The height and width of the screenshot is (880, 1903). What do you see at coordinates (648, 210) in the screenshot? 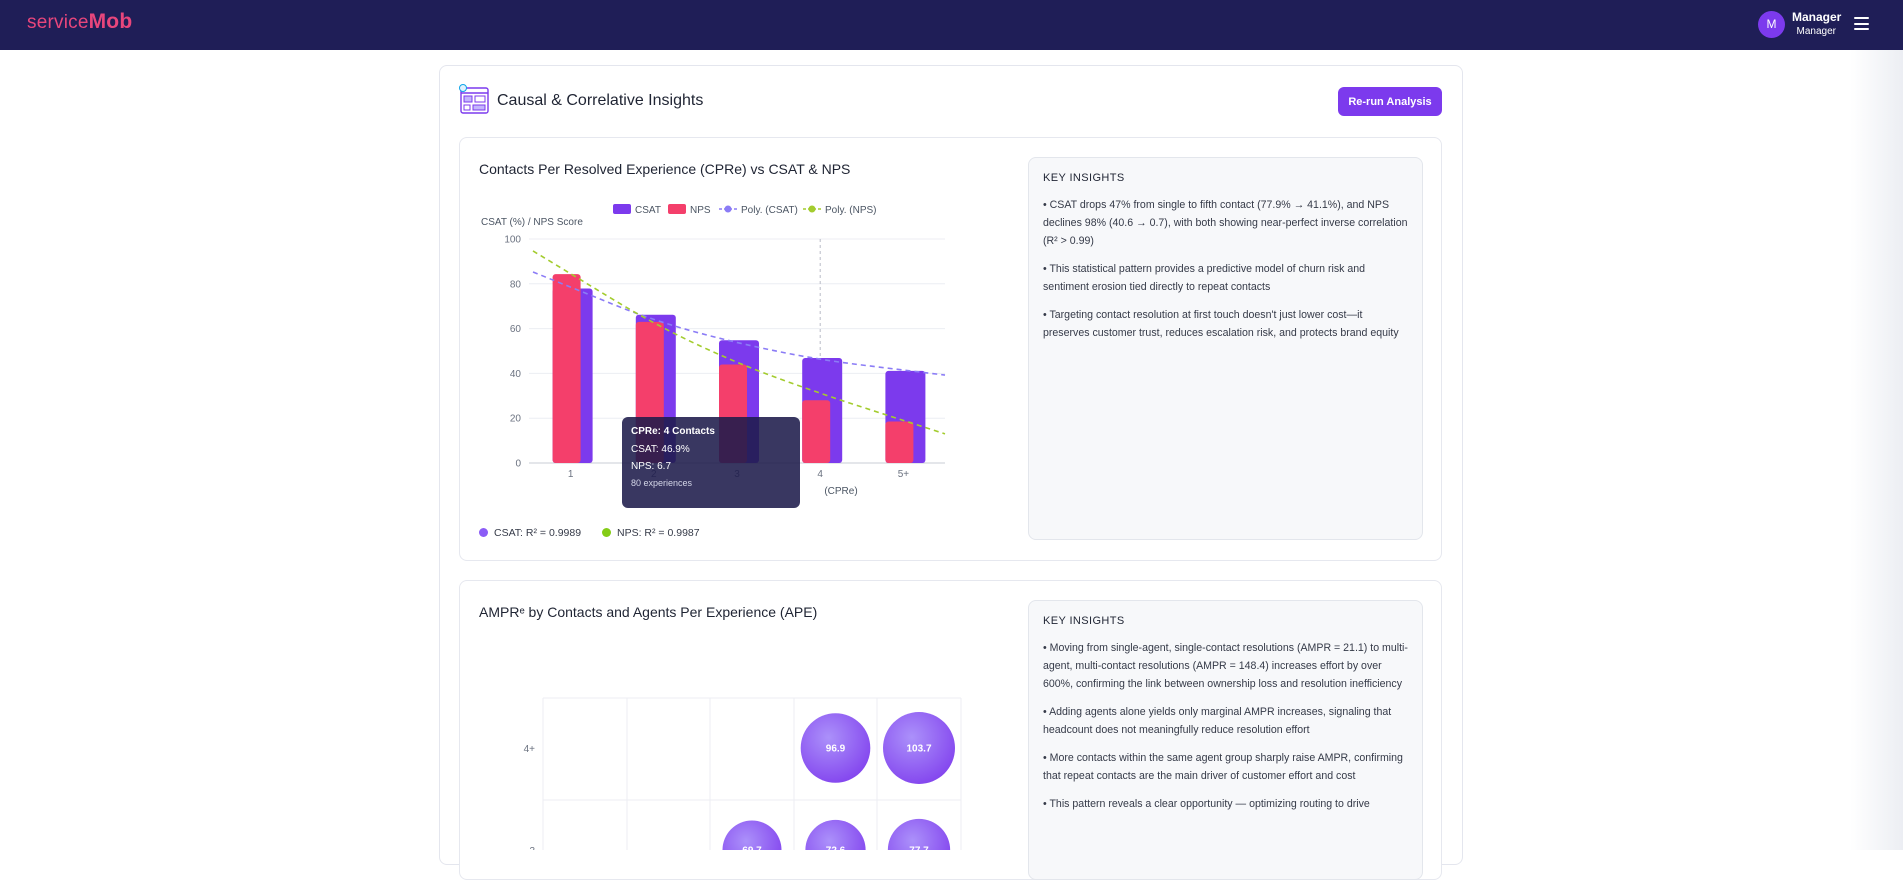
I see `legend-label: CSAT` at bounding box center [648, 210].